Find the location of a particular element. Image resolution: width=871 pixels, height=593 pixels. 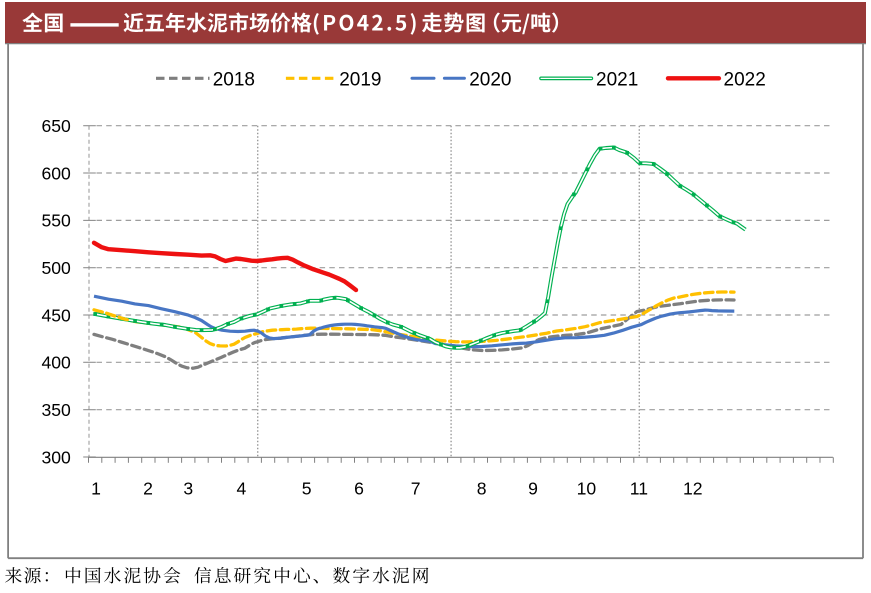

svg-text: 350 is located at coordinates (56, 410).